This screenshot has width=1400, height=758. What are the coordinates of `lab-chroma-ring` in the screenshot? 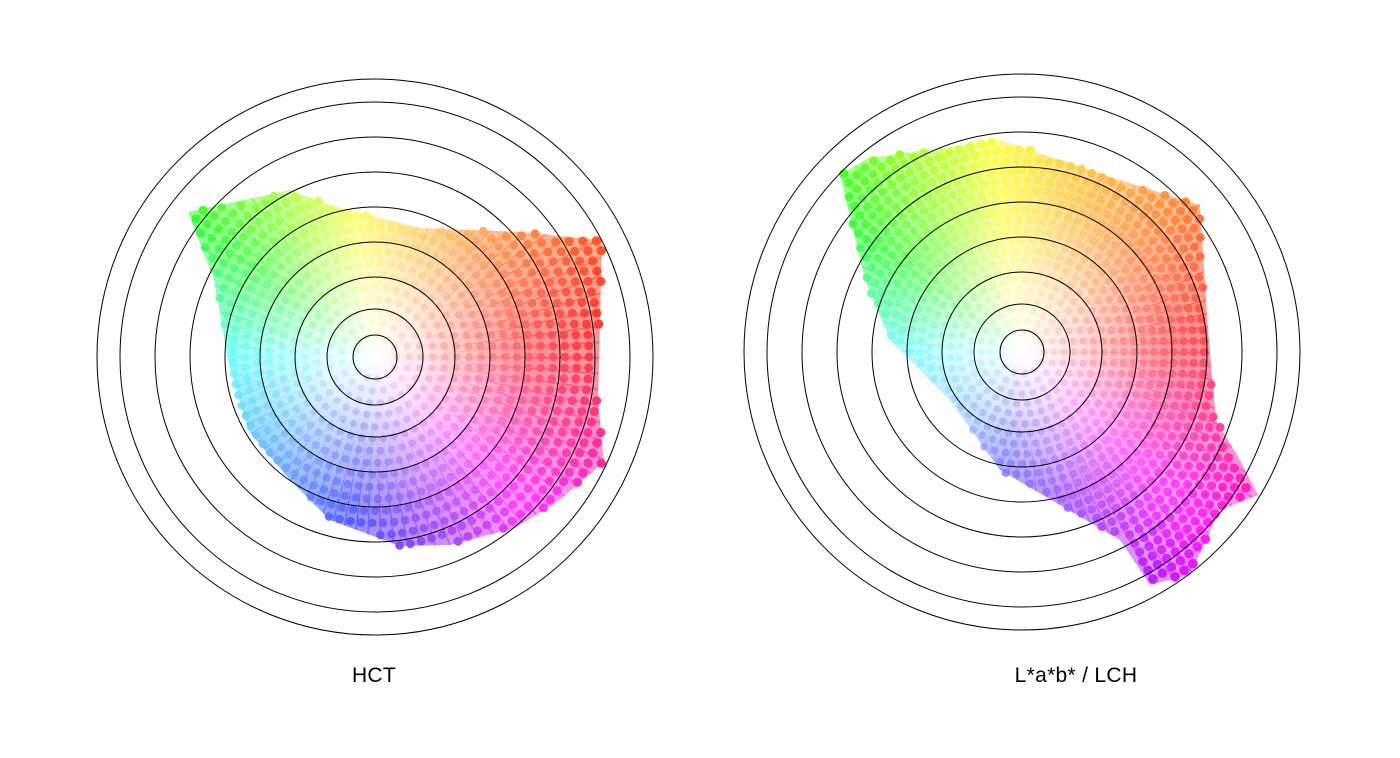 It's located at (1022, 352).